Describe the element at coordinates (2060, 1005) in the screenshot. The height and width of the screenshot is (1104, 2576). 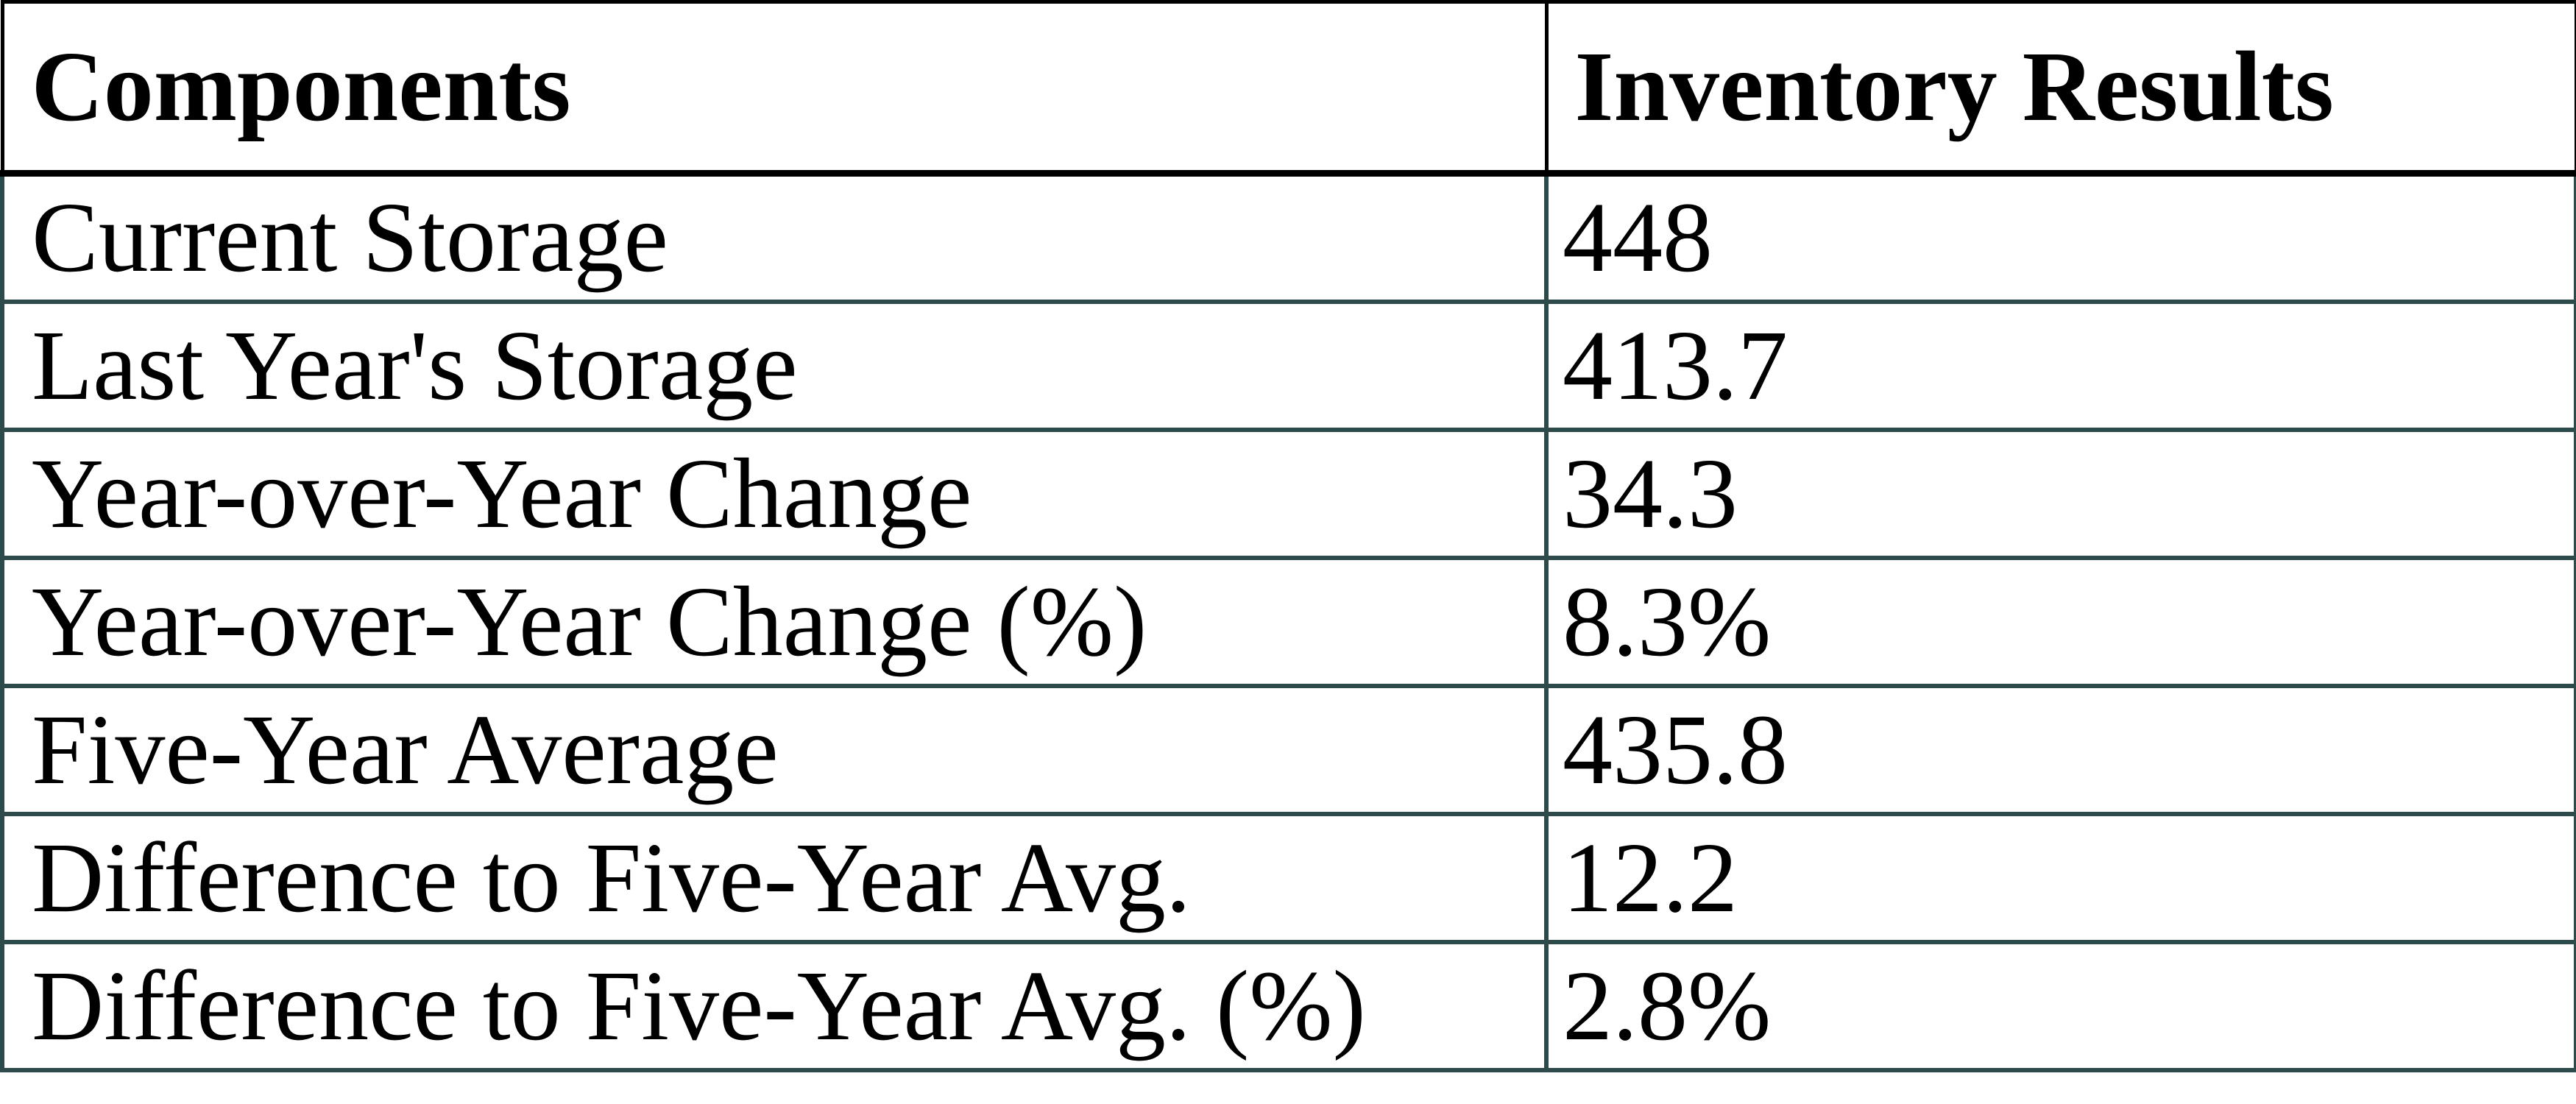
I see `value-cell: 2.8%` at that location.